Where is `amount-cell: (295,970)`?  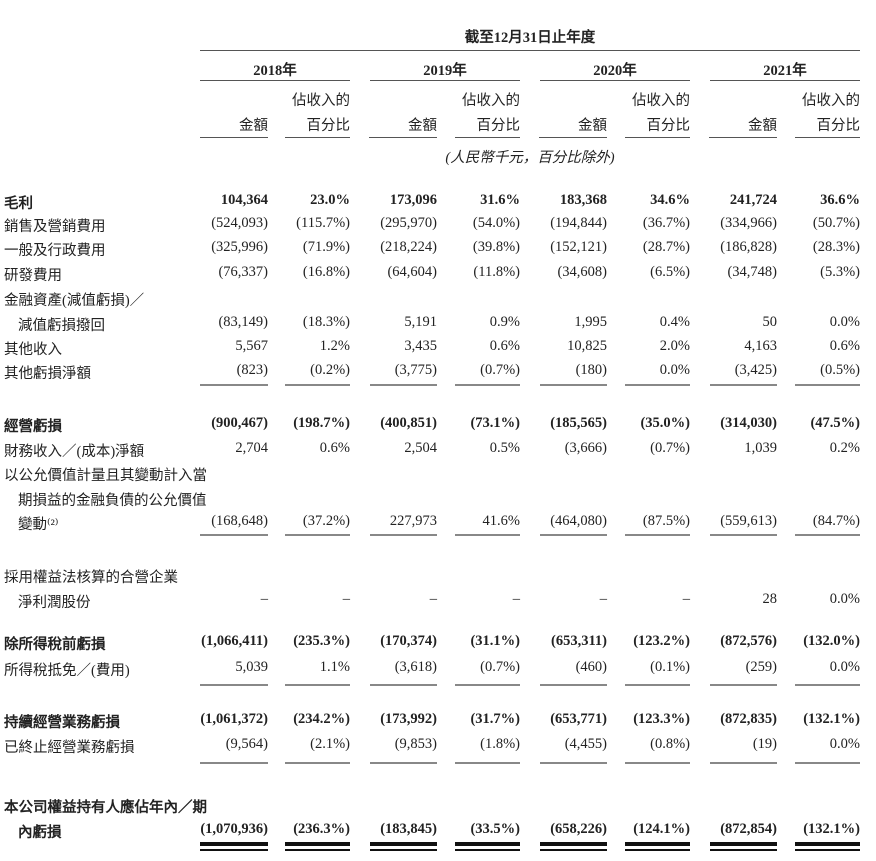 amount-cell: (295,970) is located at coordinates (408, 223).